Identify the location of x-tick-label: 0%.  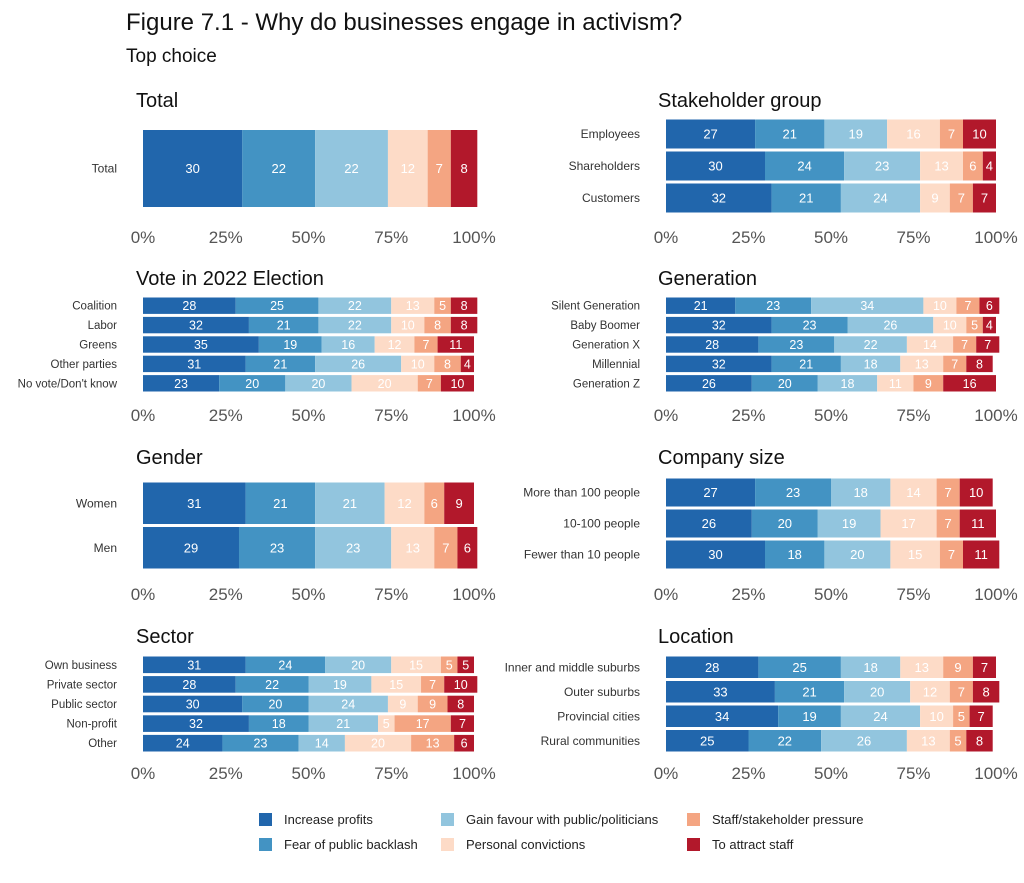
(143, 415).